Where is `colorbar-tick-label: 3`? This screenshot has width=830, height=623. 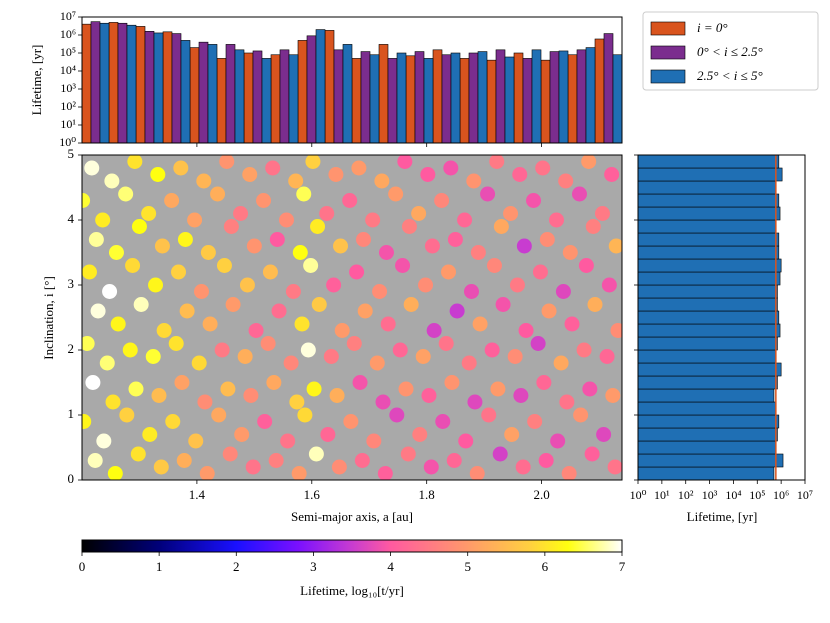
colorbar-tick-label: 3 is located at coordinates (313, 566).